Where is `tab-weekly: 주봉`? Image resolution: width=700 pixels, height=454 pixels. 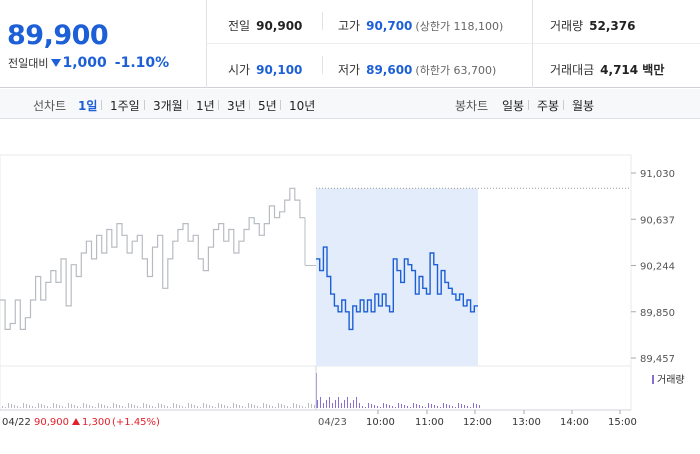
tab-weekly: 주봉 is located at coordinates (548, 106).